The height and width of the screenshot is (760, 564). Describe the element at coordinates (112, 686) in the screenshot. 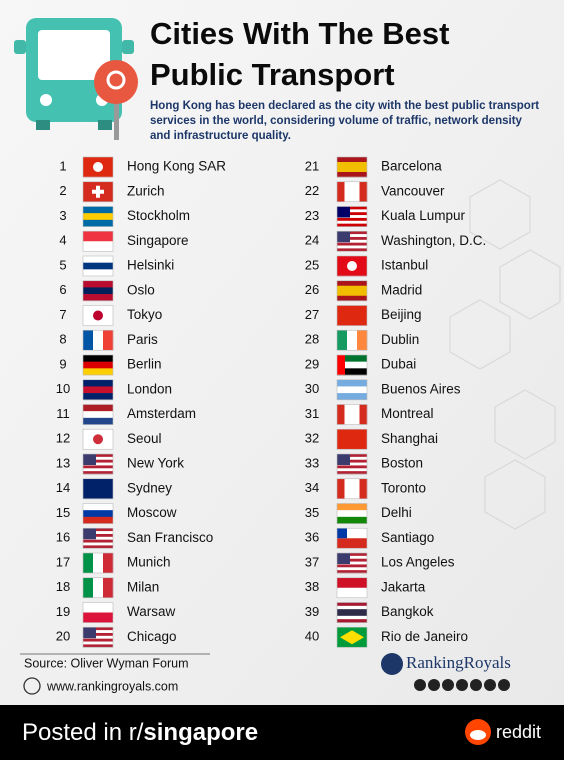

I see `website: www.rankingroyals.com` at that location.